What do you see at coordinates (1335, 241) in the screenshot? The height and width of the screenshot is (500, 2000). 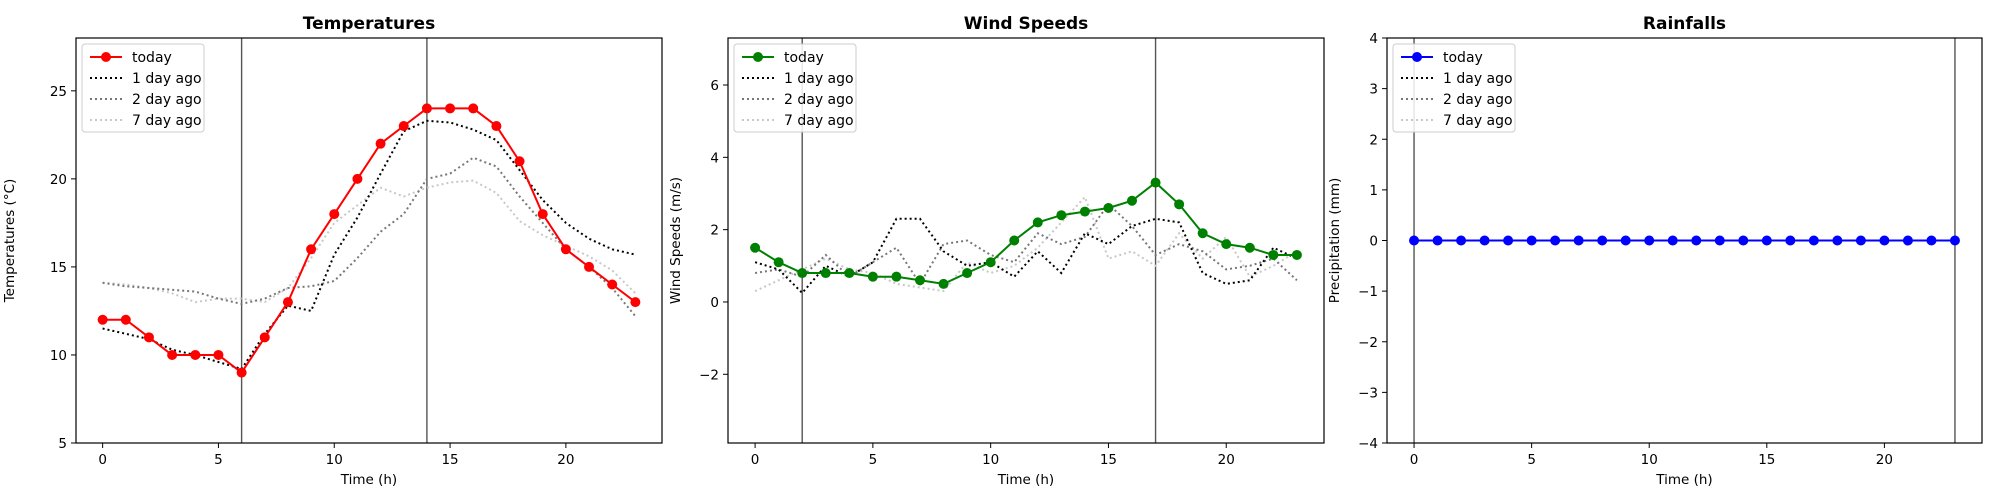 I see `y-axis-label: Precipitation (mm)` at bounding box center [1335, 241].